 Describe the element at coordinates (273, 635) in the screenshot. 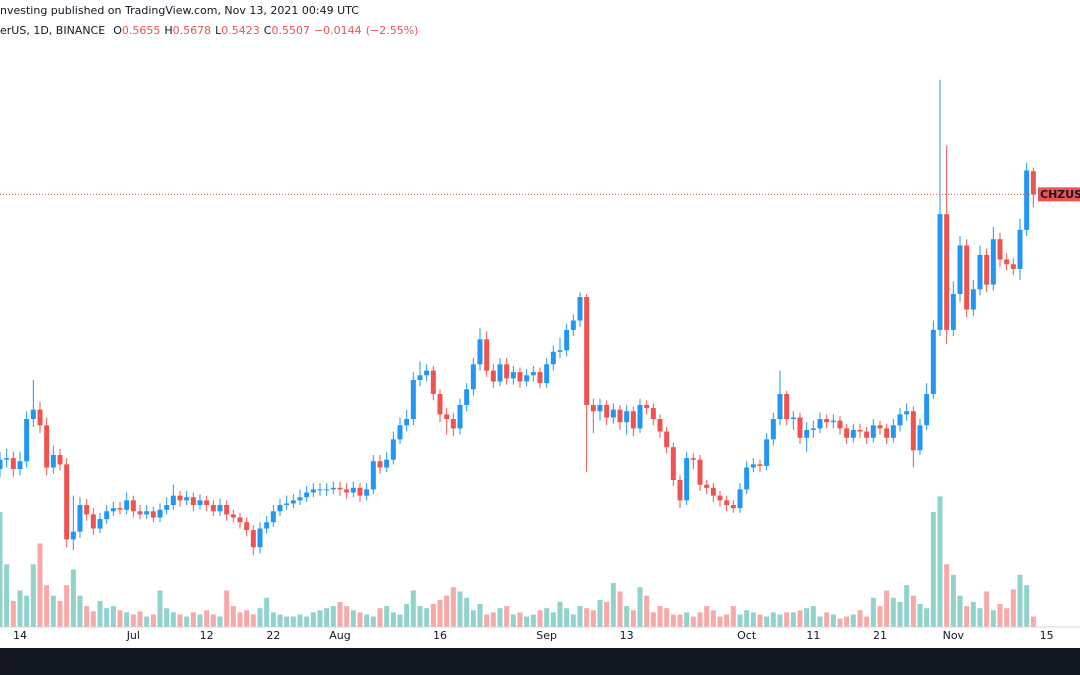

I see `x-tick-label: 22` at that location.